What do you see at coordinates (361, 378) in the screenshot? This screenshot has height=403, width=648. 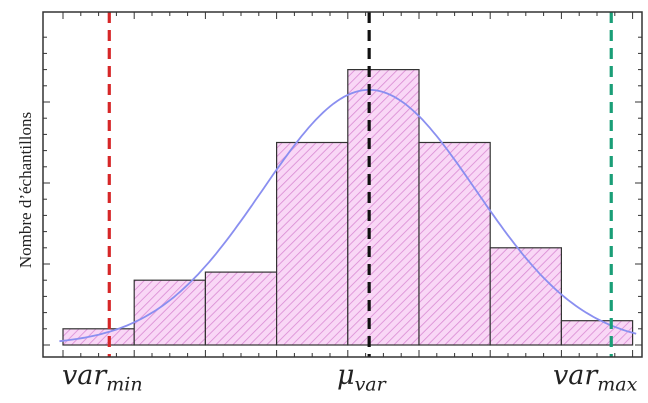 I see `mu-var-label: μvar` at bounding box center [361, 378].